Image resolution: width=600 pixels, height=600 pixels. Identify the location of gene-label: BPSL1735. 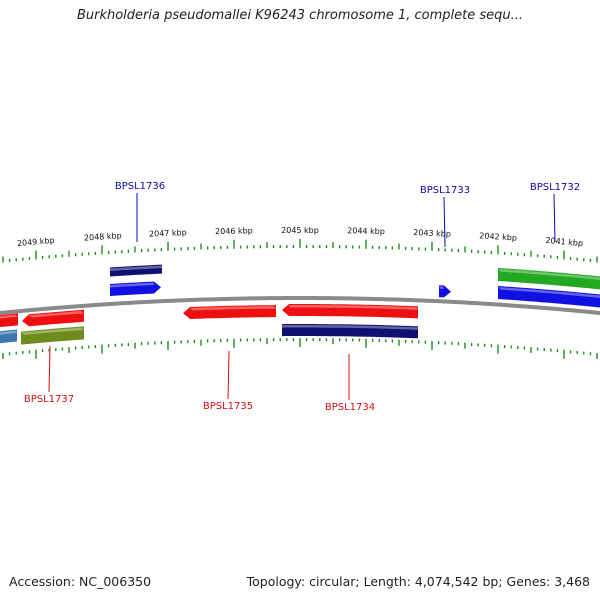
(228, 406).